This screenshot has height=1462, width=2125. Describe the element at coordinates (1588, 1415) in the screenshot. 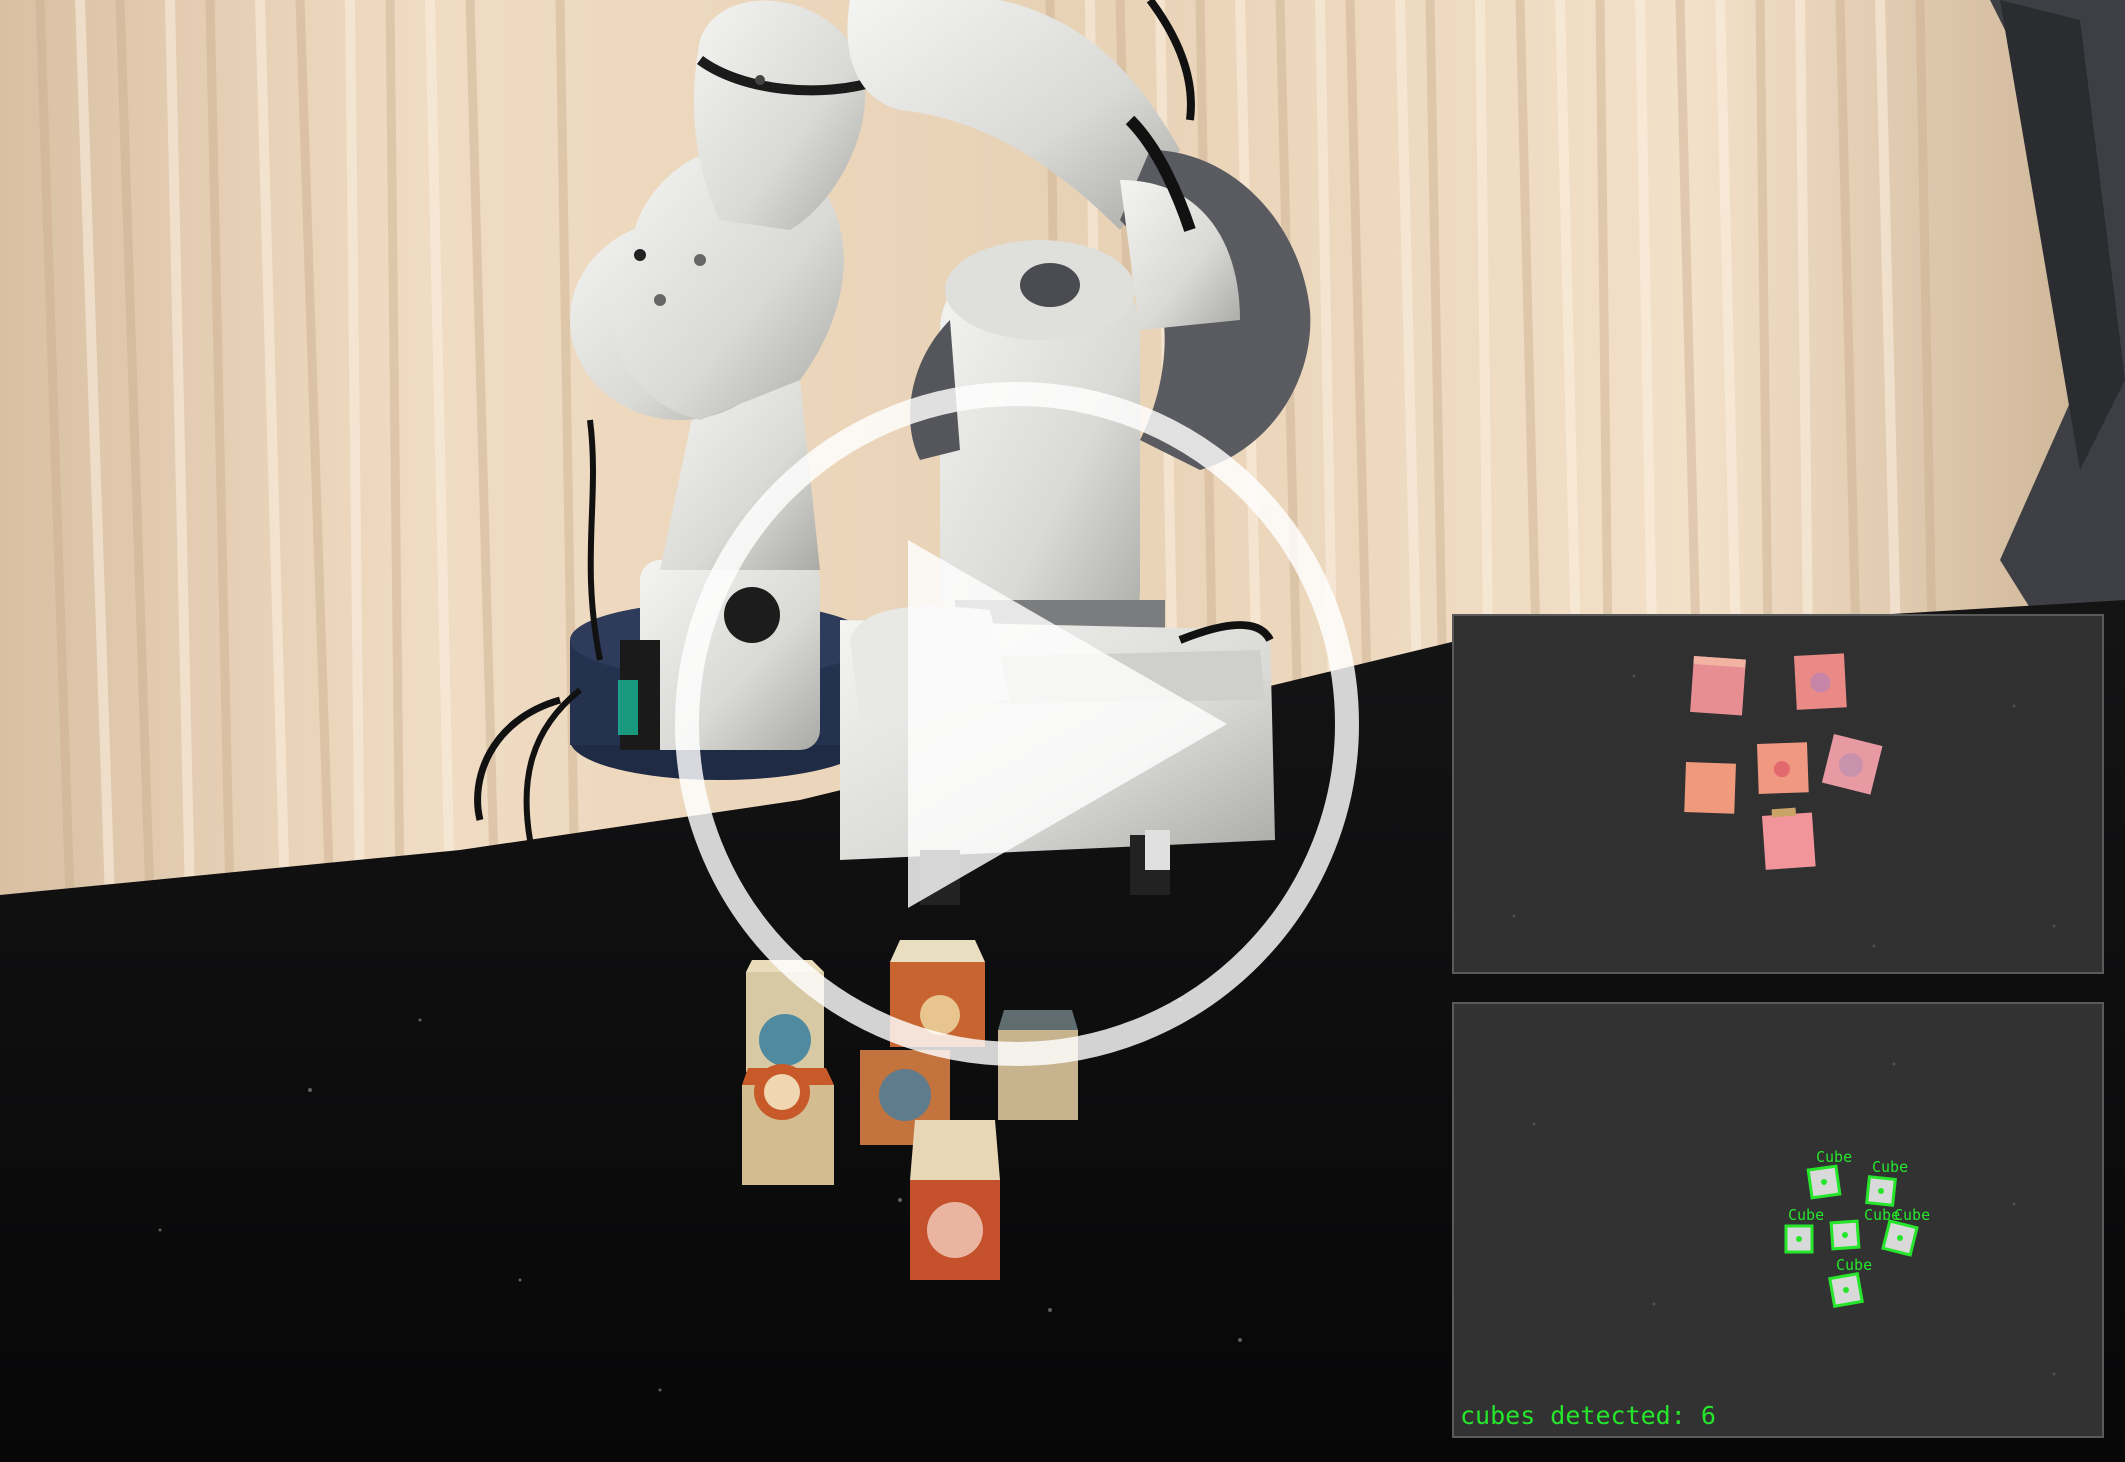

I see `cubes-detected-counter: cubes detected: 6` at that location.